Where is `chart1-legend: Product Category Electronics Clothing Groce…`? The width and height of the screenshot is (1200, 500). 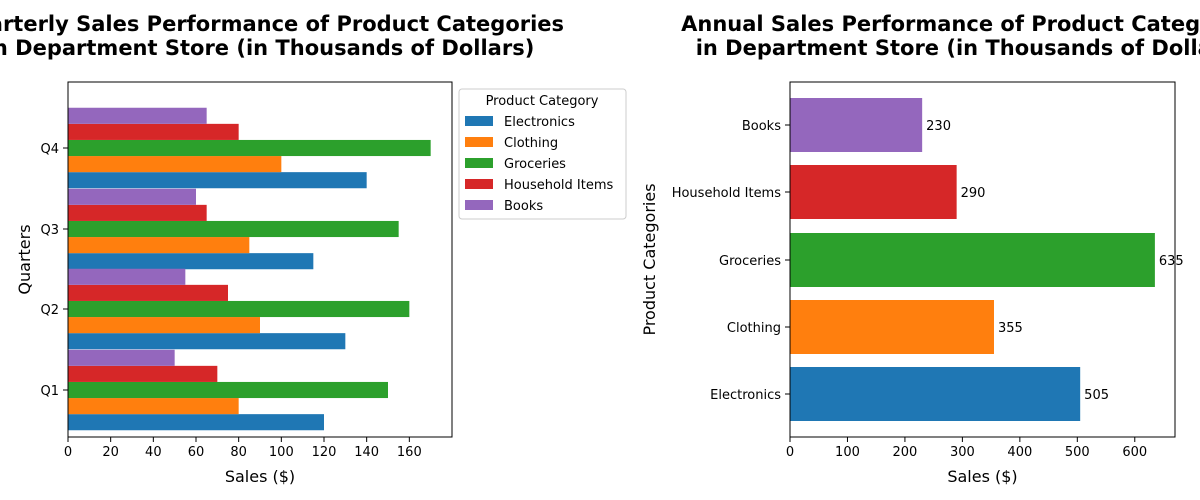 chart1-legend: Product Category Electronics Clothing Groce… is located at coordinates (542, 154).